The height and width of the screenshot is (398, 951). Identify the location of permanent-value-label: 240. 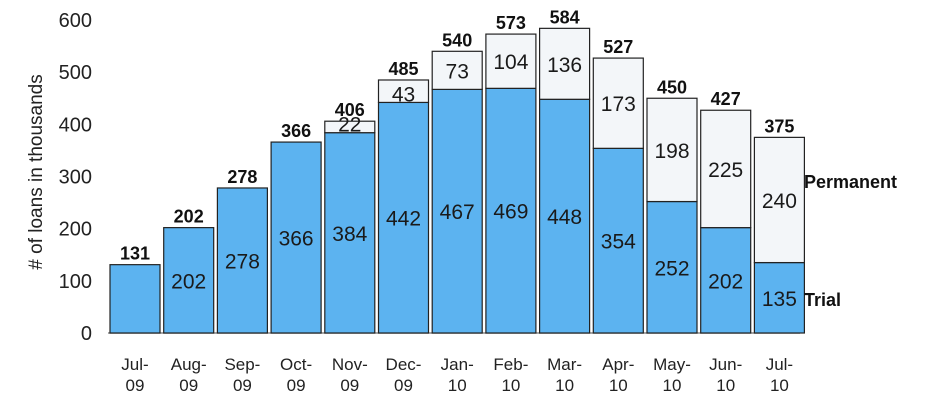
(779, 201).